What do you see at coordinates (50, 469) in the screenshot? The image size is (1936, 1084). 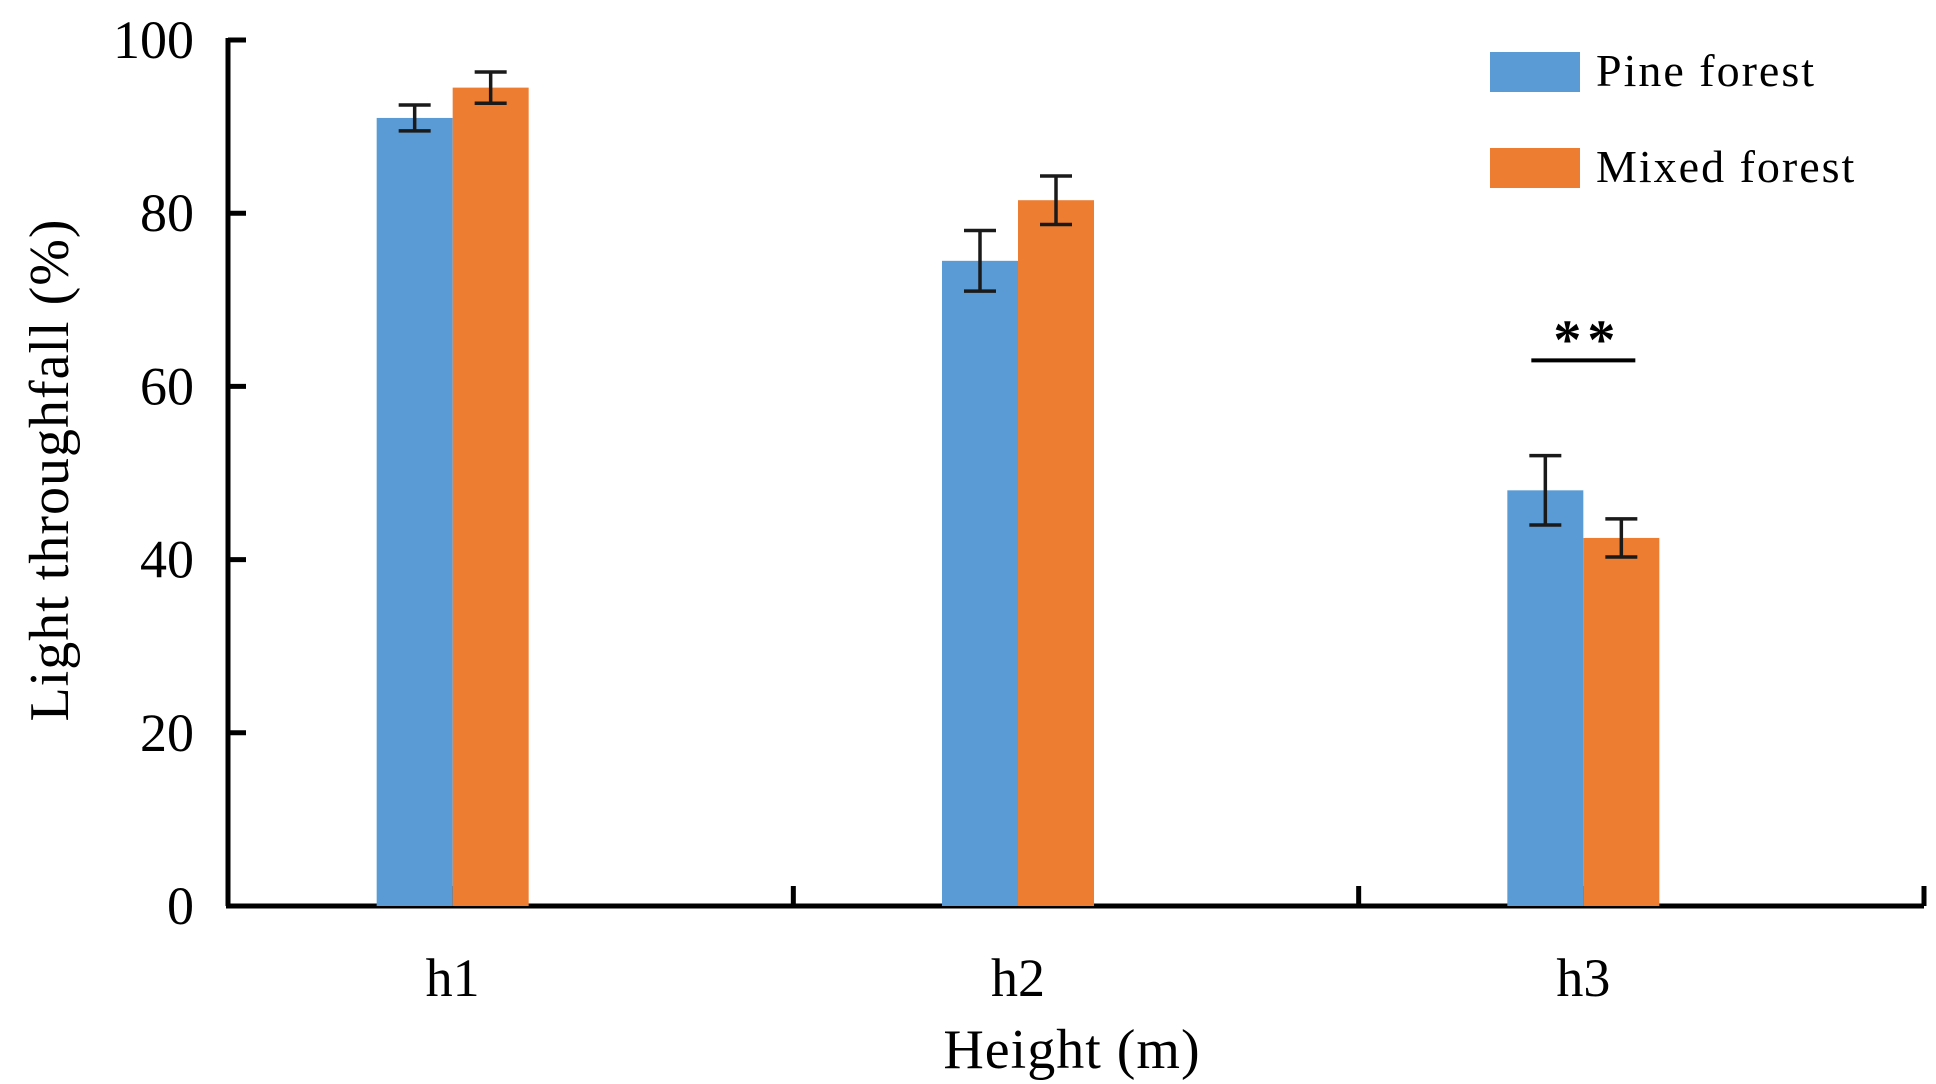 I see `y-axis-title: Light throughfall (%)` at bounding box center [50, 469].